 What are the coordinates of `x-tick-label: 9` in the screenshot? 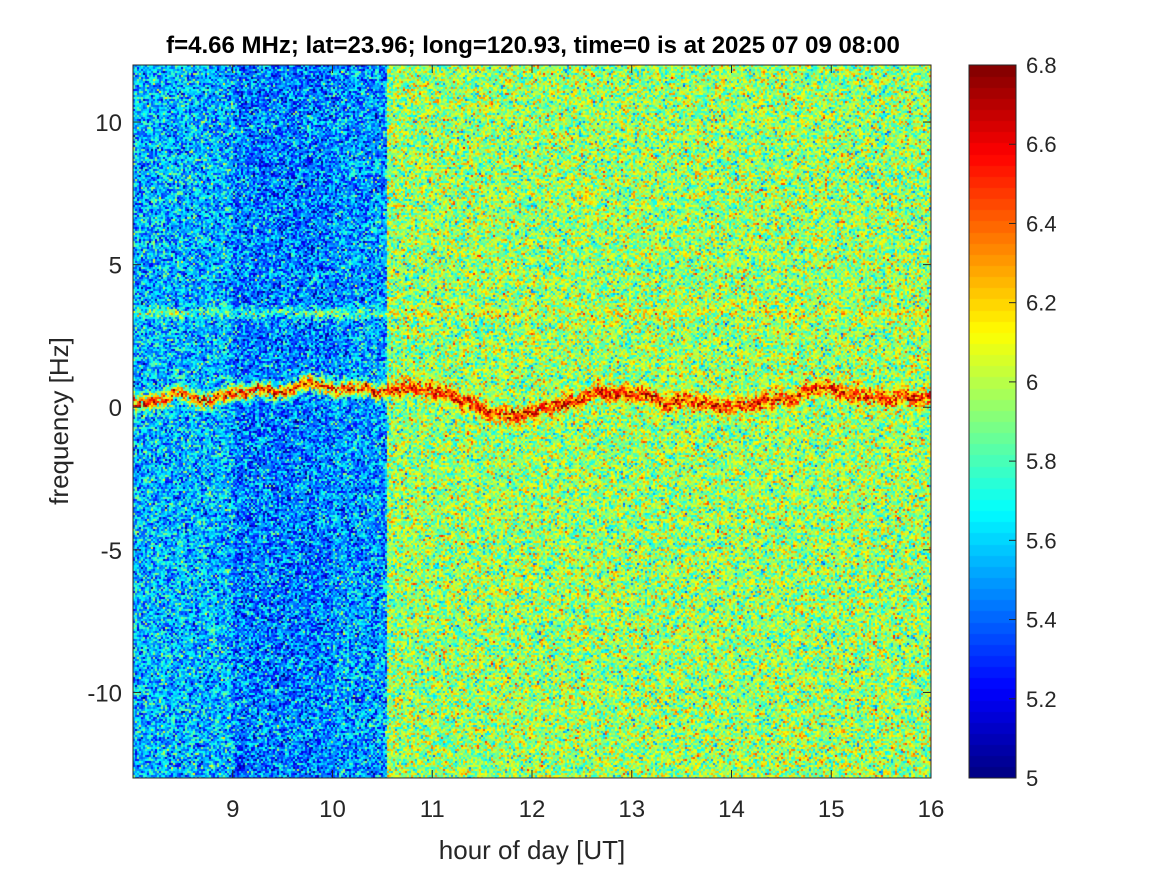 It's located at (232, 809).